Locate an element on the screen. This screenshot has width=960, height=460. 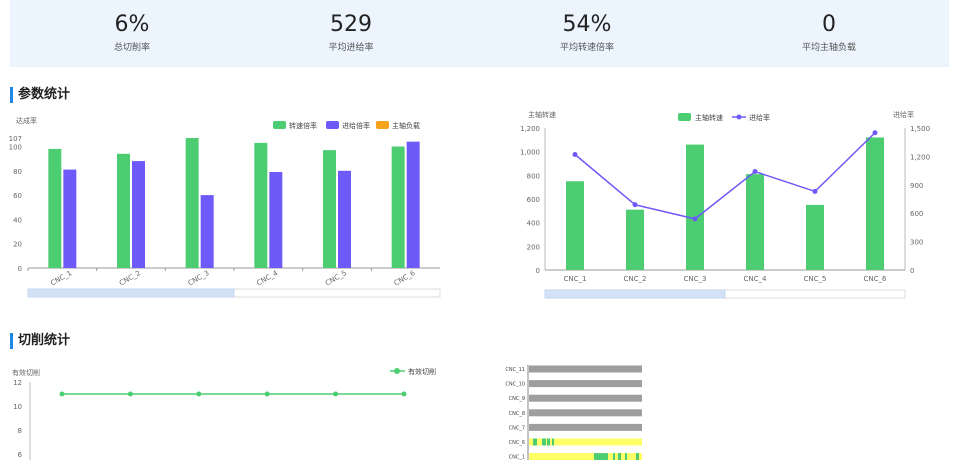
kpi-value: 0 is located at coordinates (829, 24).